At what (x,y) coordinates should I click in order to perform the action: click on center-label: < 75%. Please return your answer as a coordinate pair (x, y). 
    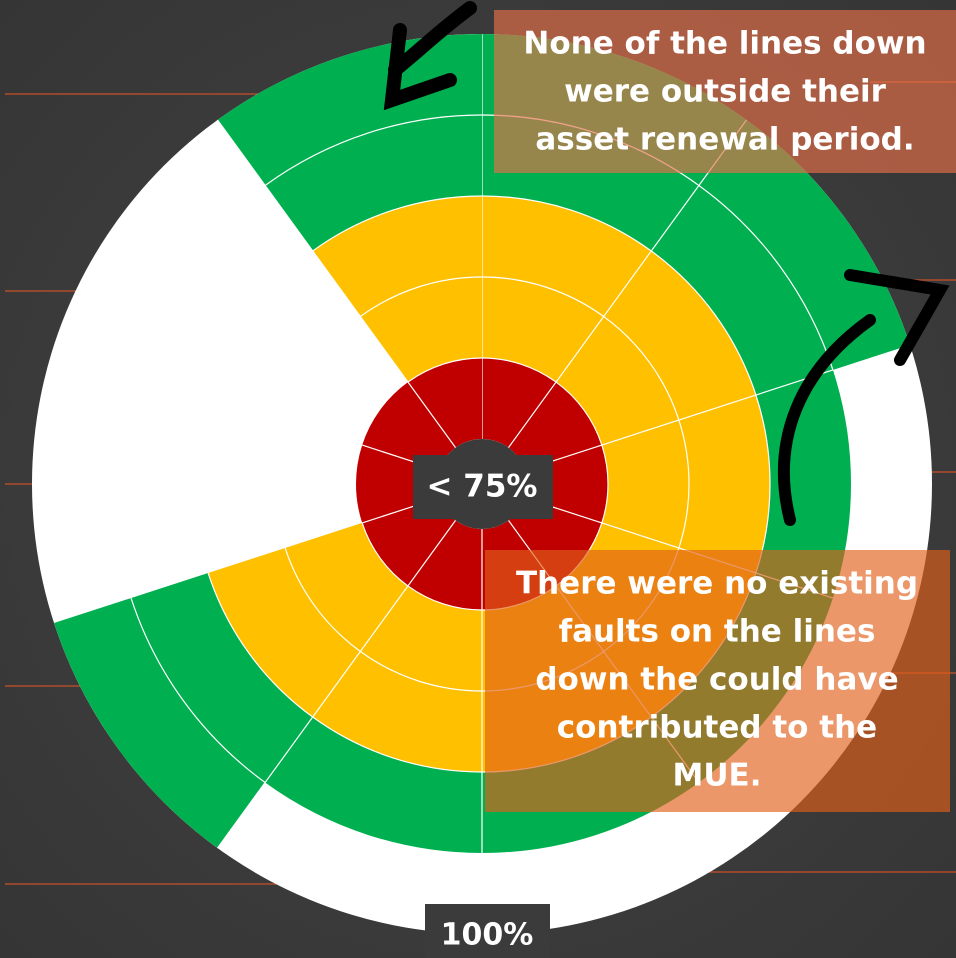
    Looking at the image, I should click on (482, 487).